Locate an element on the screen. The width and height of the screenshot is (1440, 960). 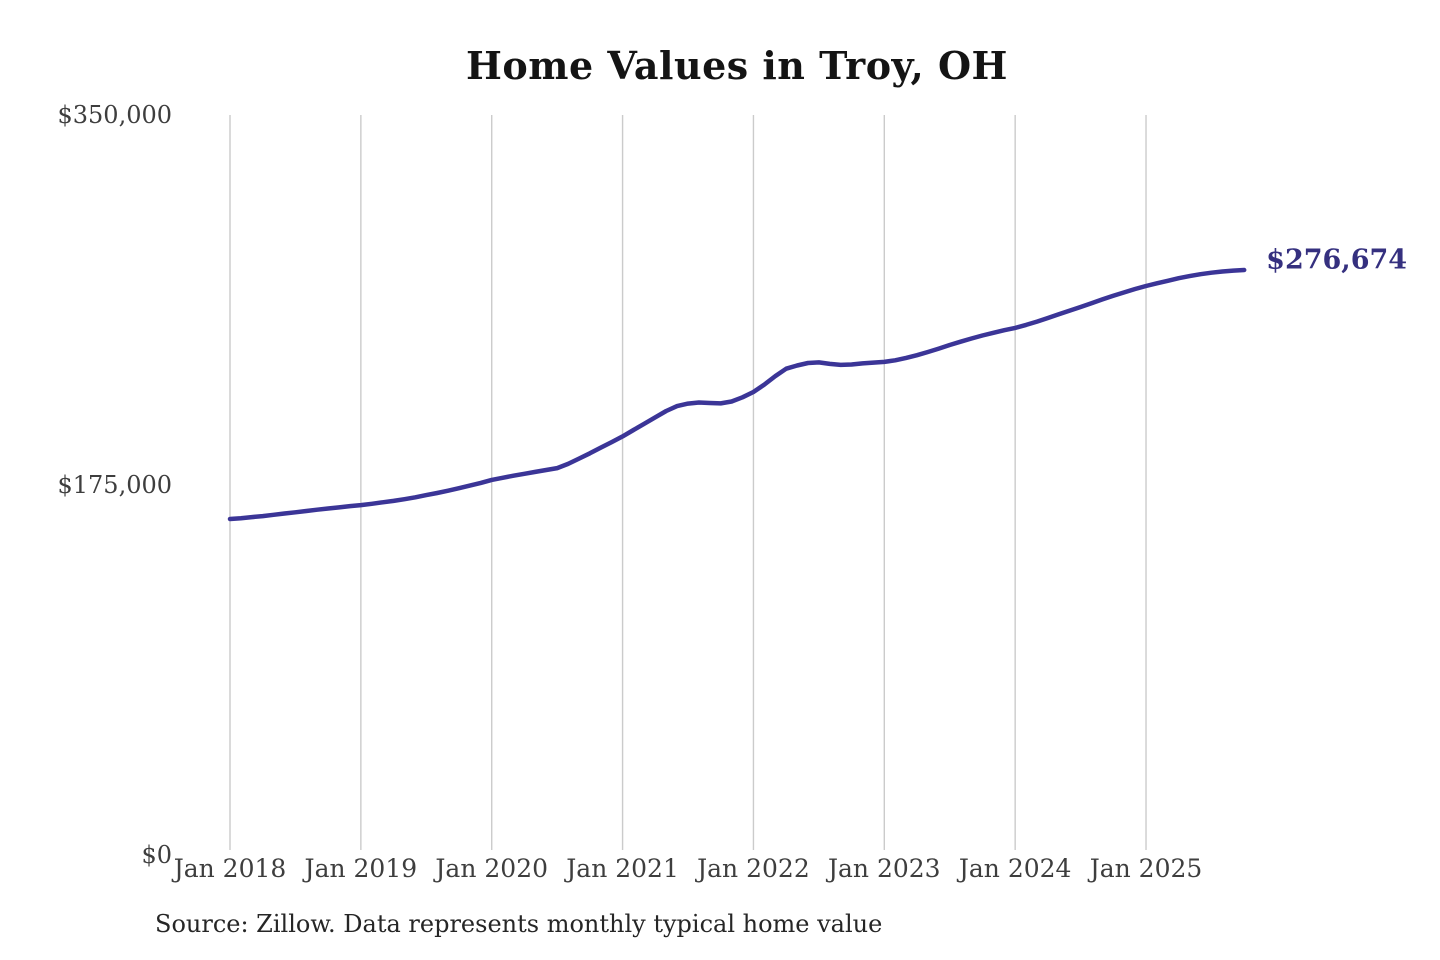
x-axis-tick-label: Jan 2024 is located at coordinates (1015, 868).